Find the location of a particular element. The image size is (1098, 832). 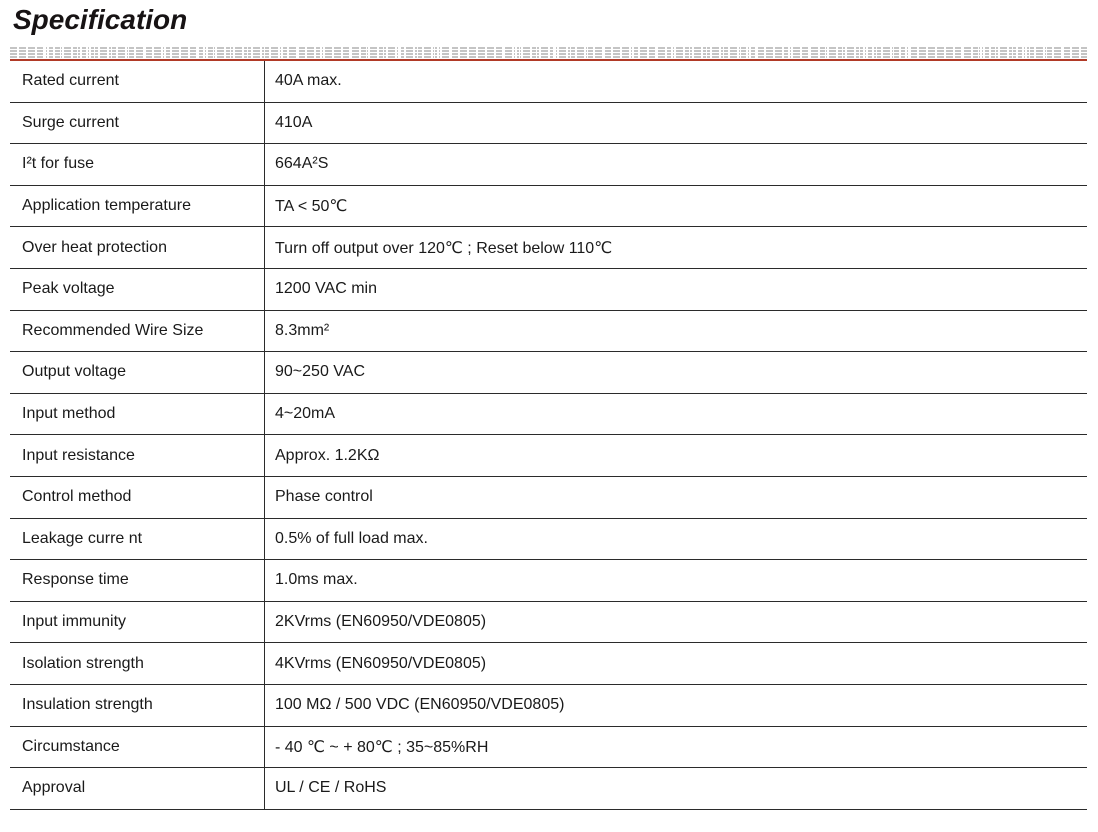

spec-value-cell: Approx. 1.2KΩ is located at coordinates (327, 455).